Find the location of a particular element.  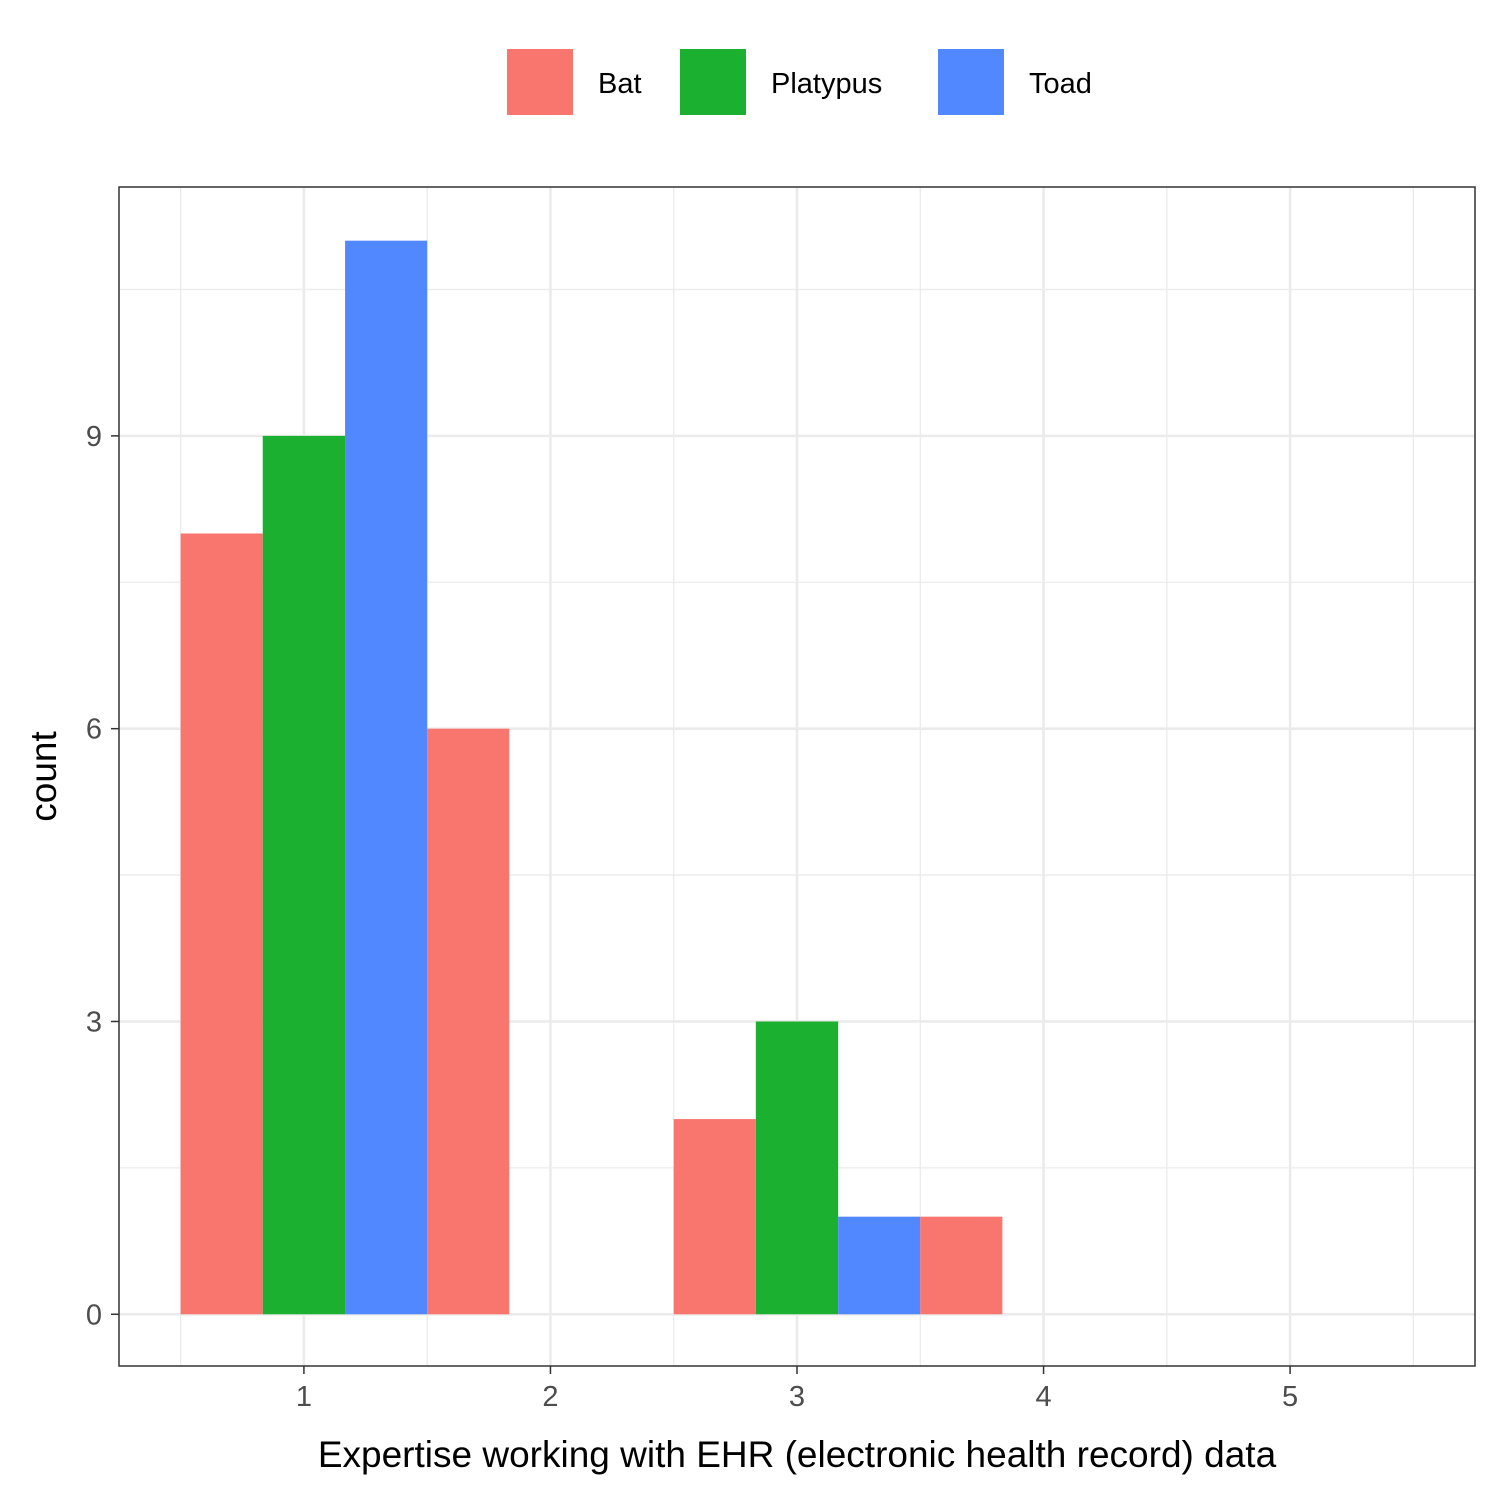

y-tick-label: 6 is located at coordinates (94, 730).